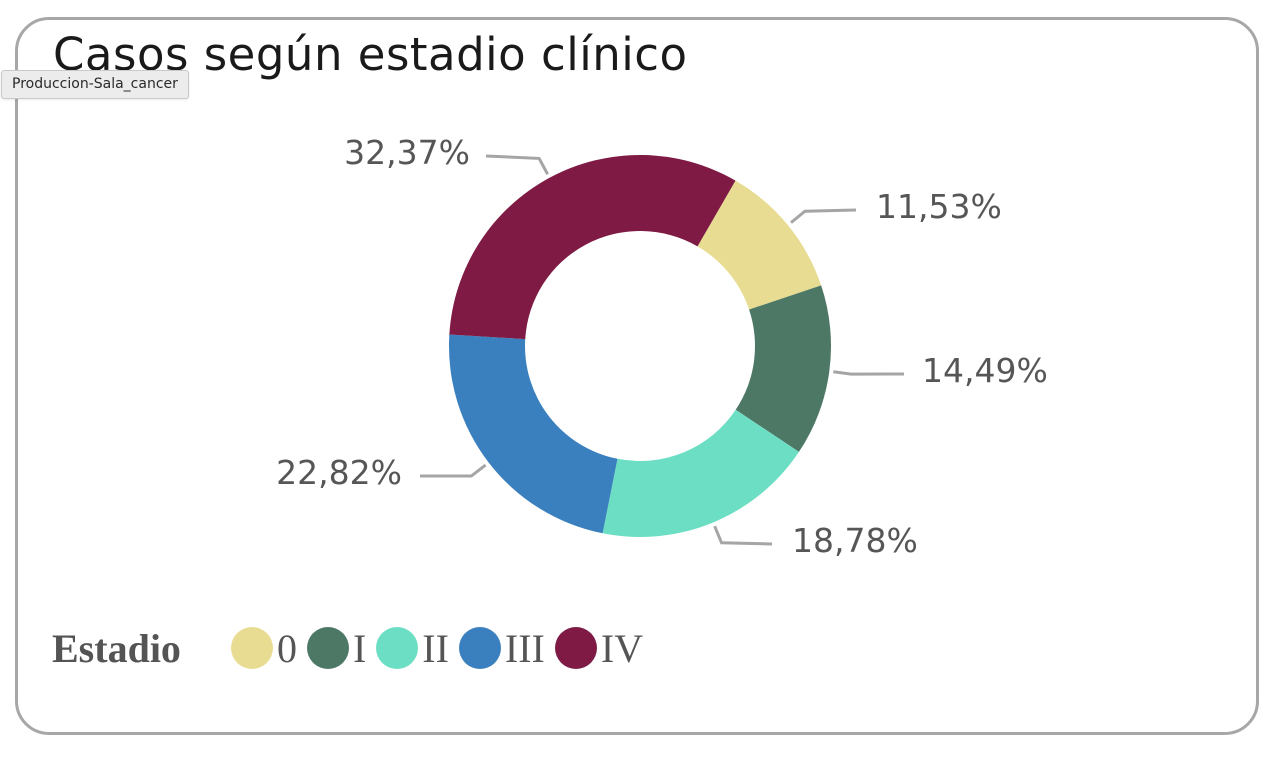 Image resolution: width=1280 pixels, height=758 pixels. Describe the element at coordinates (855, 540) in the screenshot. I see `data-label: 18,78%` at that location.